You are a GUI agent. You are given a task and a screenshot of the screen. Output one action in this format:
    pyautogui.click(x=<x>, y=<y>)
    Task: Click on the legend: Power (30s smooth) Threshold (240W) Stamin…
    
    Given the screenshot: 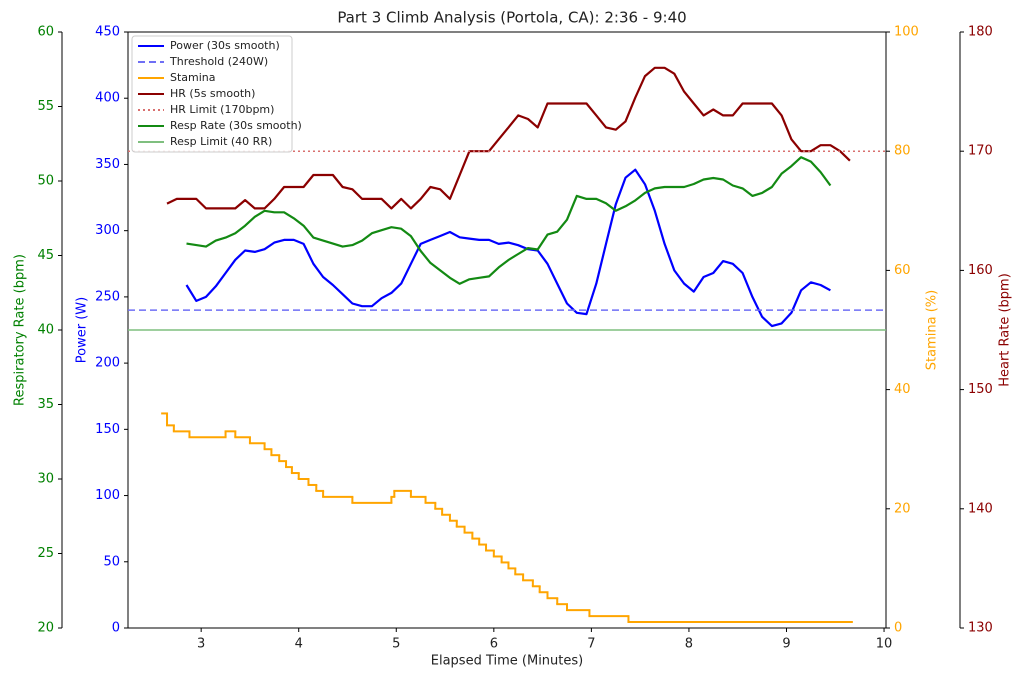 What is the action you would take?
    pyautogui.click(x=216, y=94)
    